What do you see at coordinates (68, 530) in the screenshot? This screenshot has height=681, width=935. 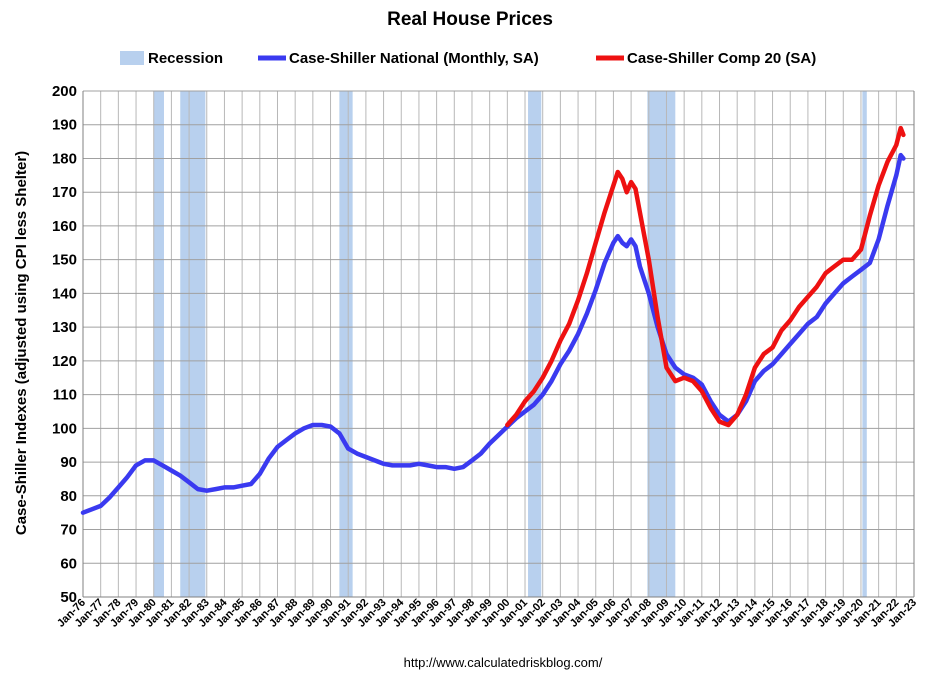 I see `y-tick-label: 70` at bounding box center [68, 530].